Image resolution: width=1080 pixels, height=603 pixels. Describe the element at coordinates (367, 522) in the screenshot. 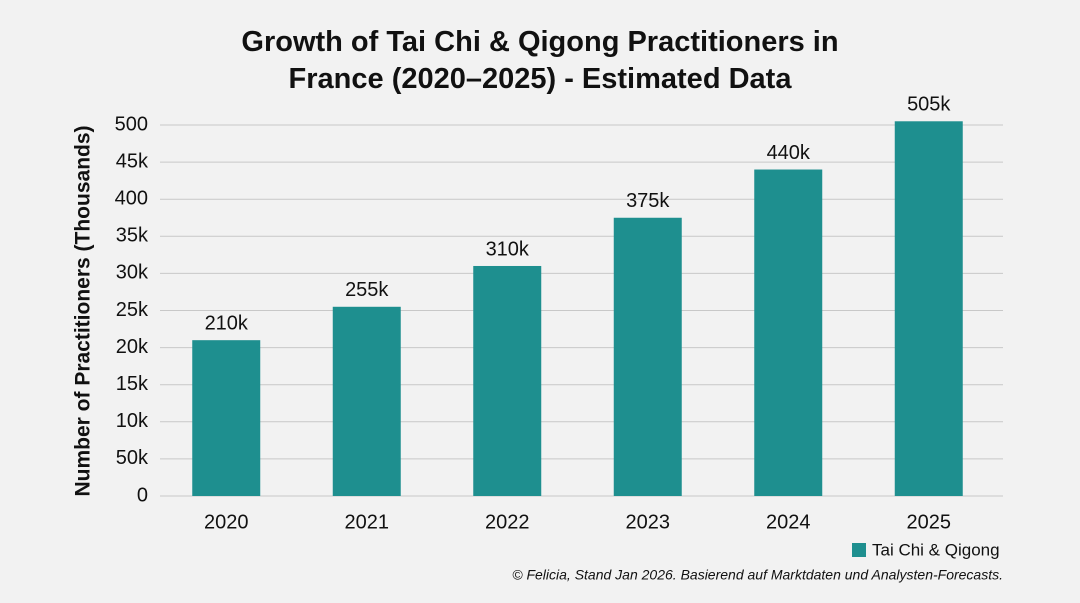

I see `x-tick-label: 2021` at that location.